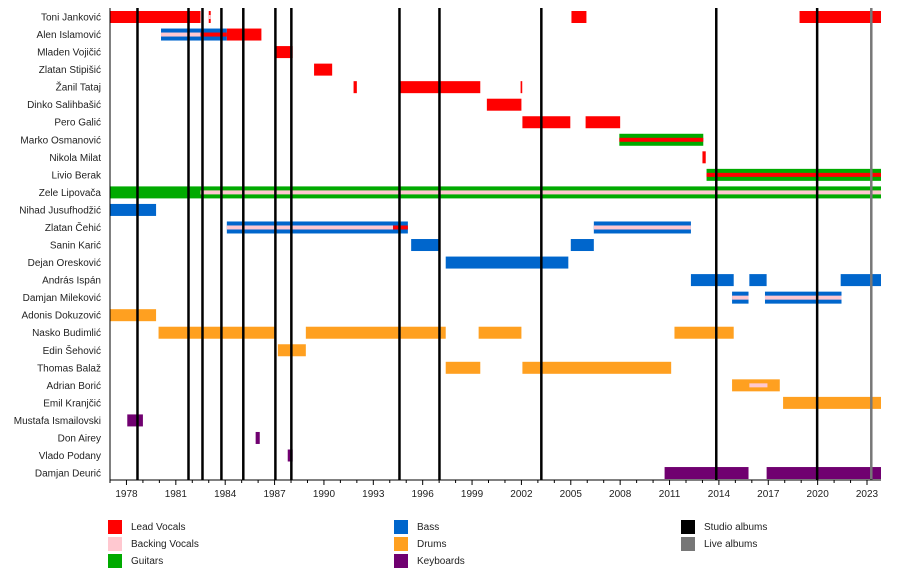 The image size is (900, 578). Describe the element at coordinates (373, 494) in the screenshot. I see `tick-label: 1993` at that location.